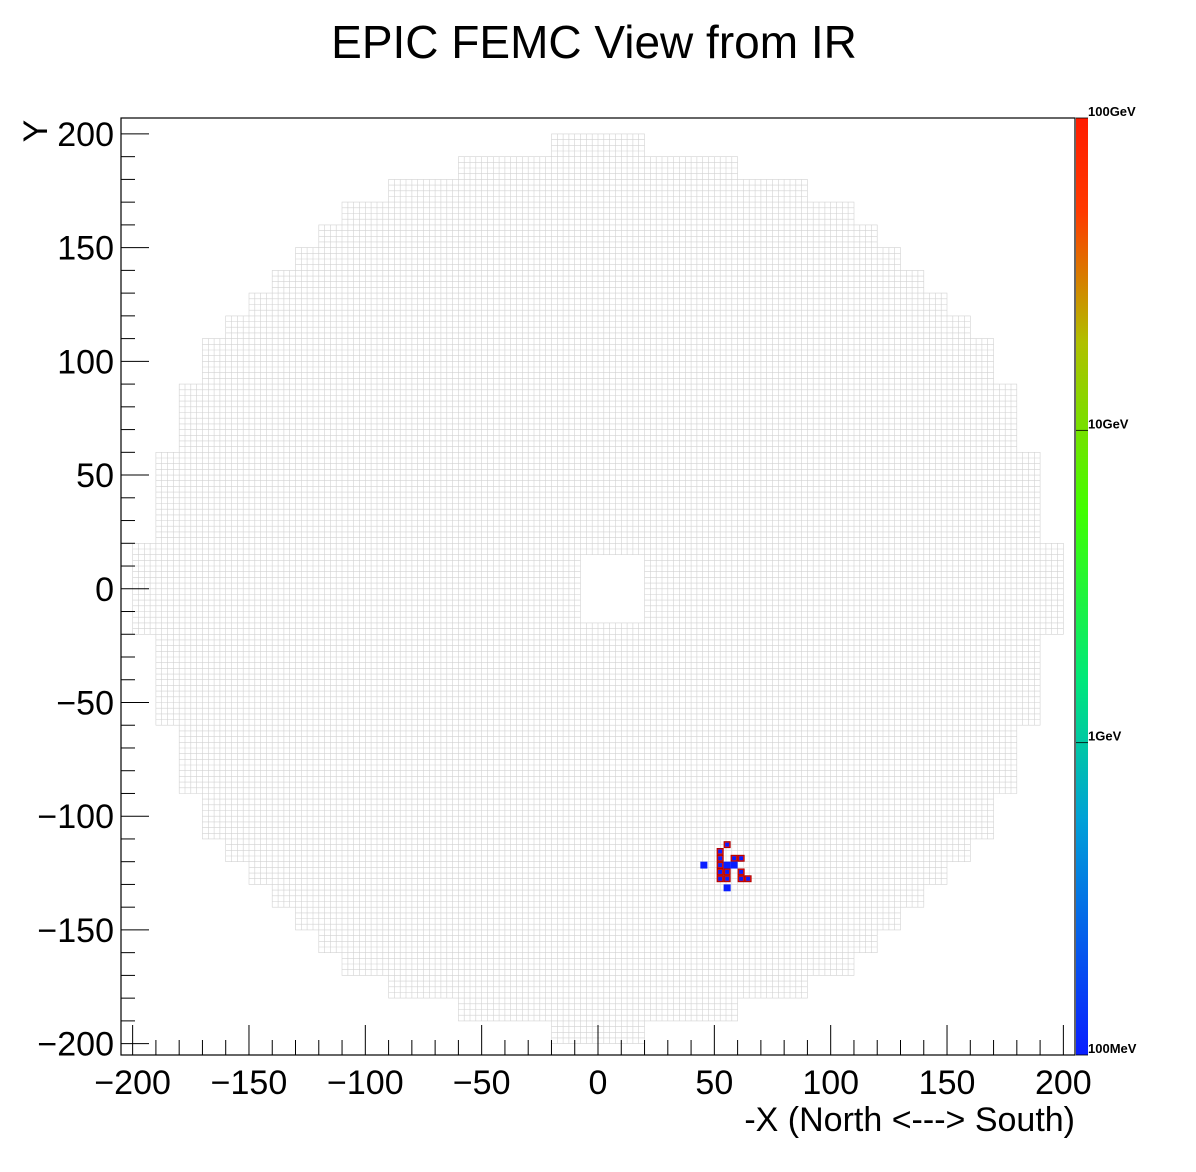 This screenshot has height=1172, width=1196. Describe the element at coordinates (85, 135) in the screenshot. I see `y-tick-label: 200` at that location.